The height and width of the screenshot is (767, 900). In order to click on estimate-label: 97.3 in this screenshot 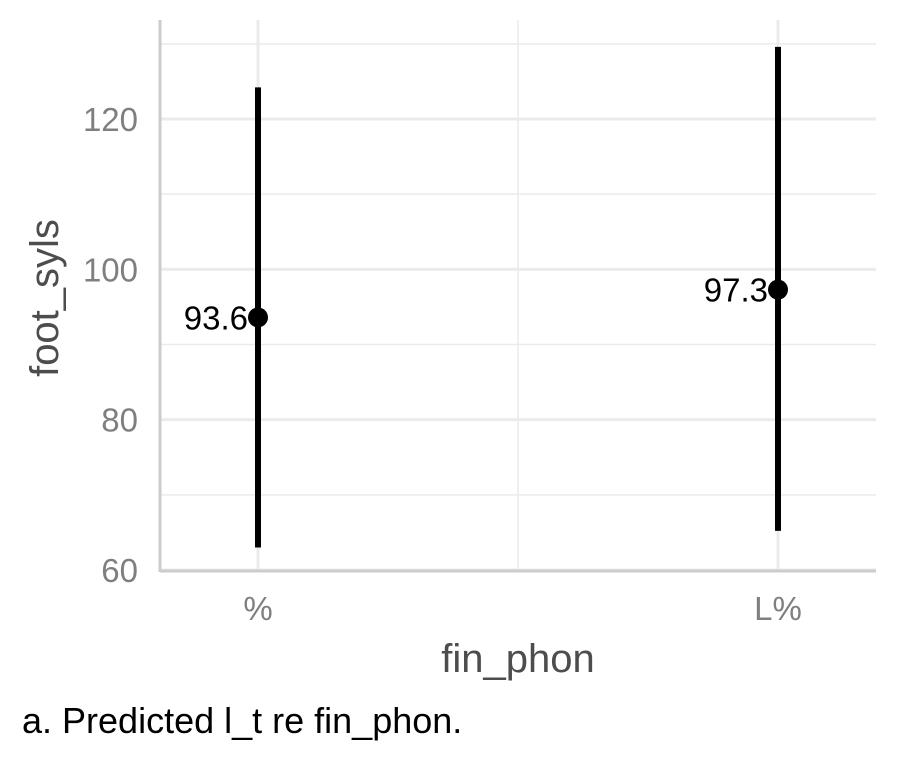, I will do `click(736, 290)`.